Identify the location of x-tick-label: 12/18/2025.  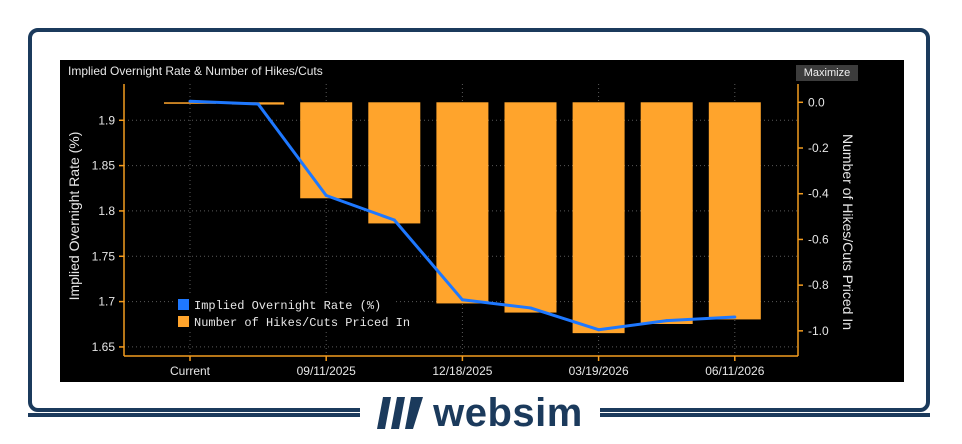
(462, 371).